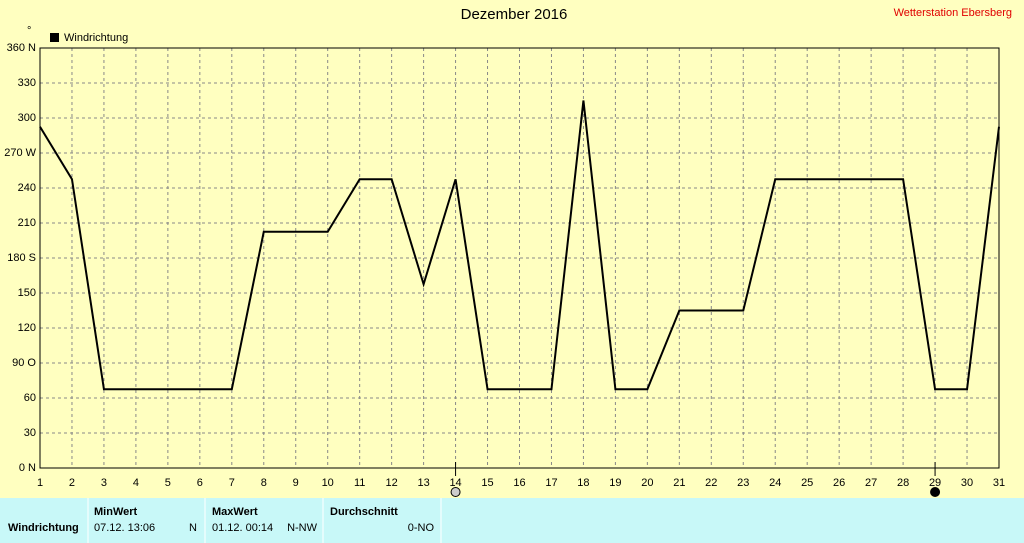 This screenshot has height=543, width=1024. What do you see at coordinates (27, 293) in the screenshot?
I see `y-tick-label: 150` at bounding box center [27, 293].